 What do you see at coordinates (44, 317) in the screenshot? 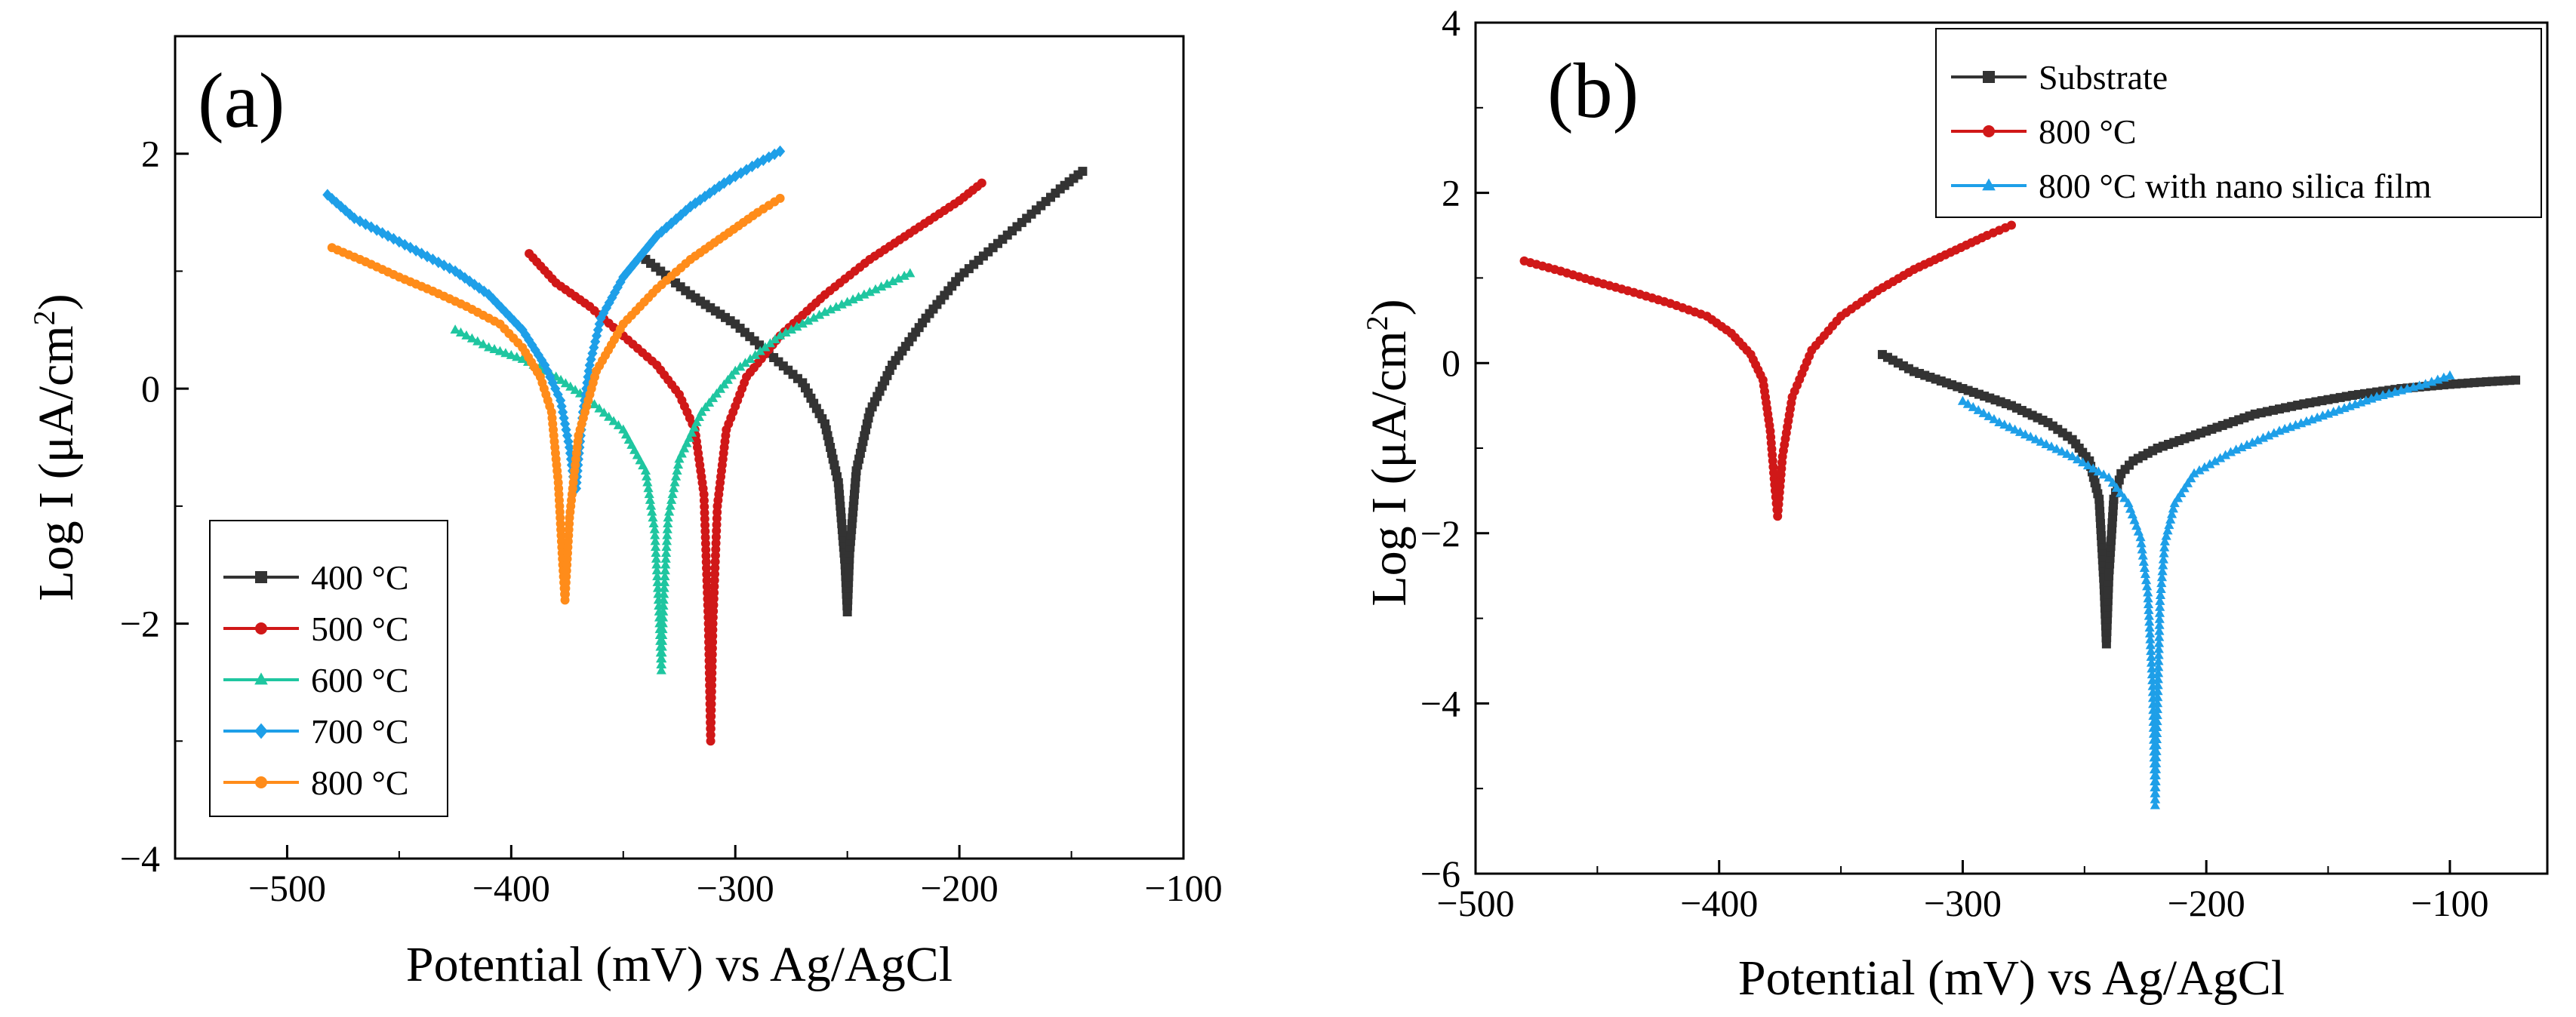
I see `panel-a-y-axis-title-sup: 2` at bounding box center [44, 317].